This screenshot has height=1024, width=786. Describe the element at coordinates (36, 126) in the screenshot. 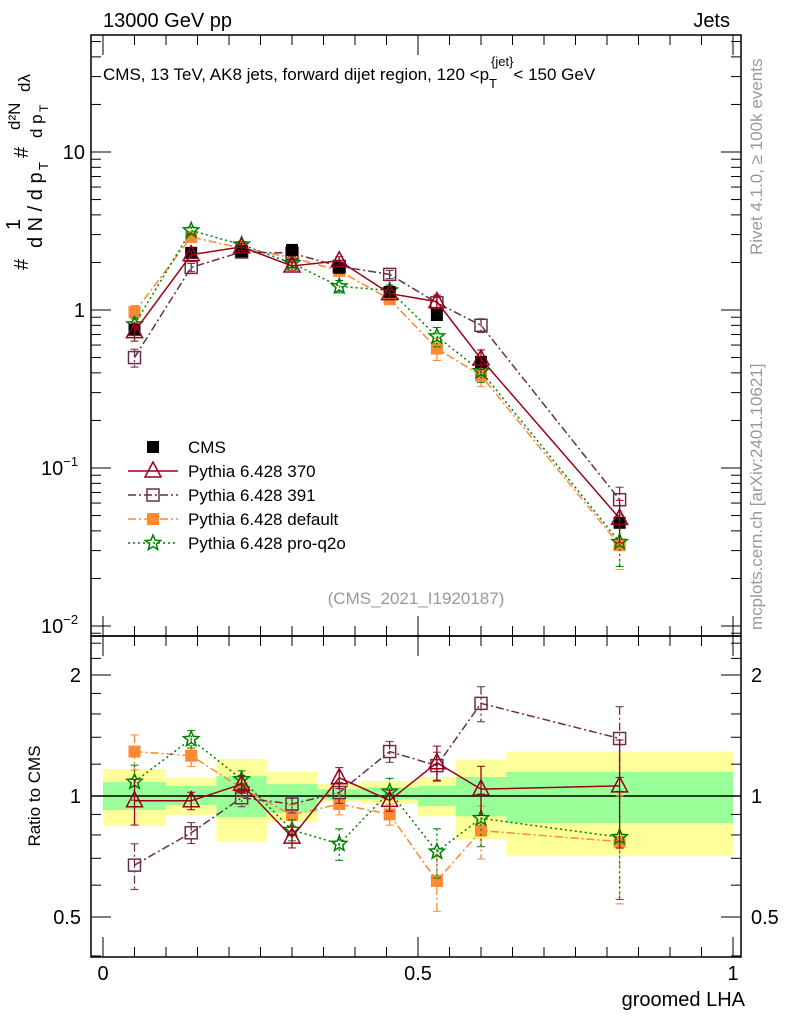

I see `svg-text: d p` at that location.